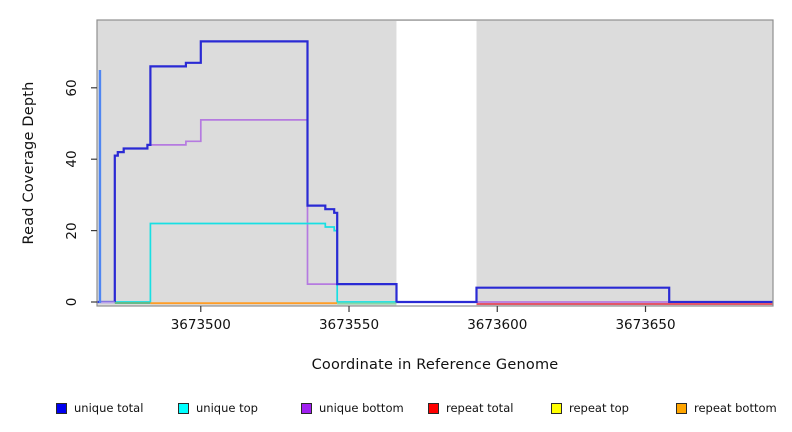 The height and width of the screenshot is (432, 792). Describe the element at coordinates (735, 408) in the screenshot. I see `legend-label: repeat bottom` at that location.